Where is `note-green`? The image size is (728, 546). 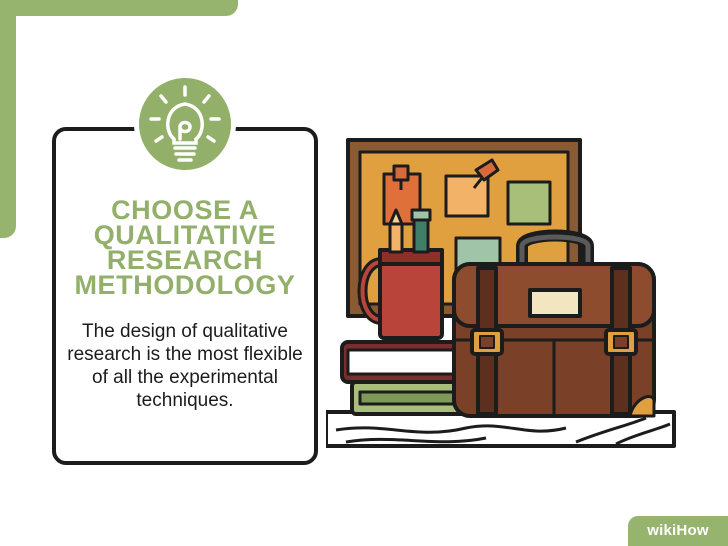 note-green is located at coordinates (529, 203).